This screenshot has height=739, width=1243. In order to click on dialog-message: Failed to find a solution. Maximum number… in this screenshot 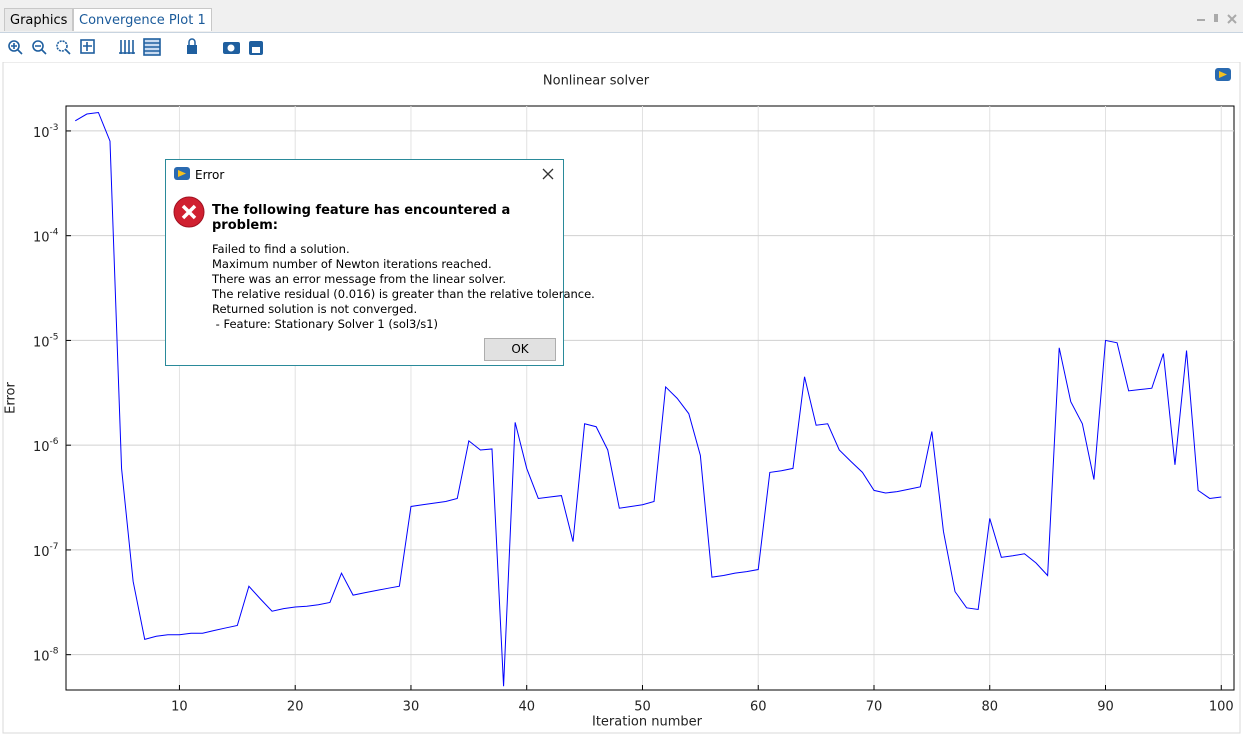, I will do `click(403, 287)`.